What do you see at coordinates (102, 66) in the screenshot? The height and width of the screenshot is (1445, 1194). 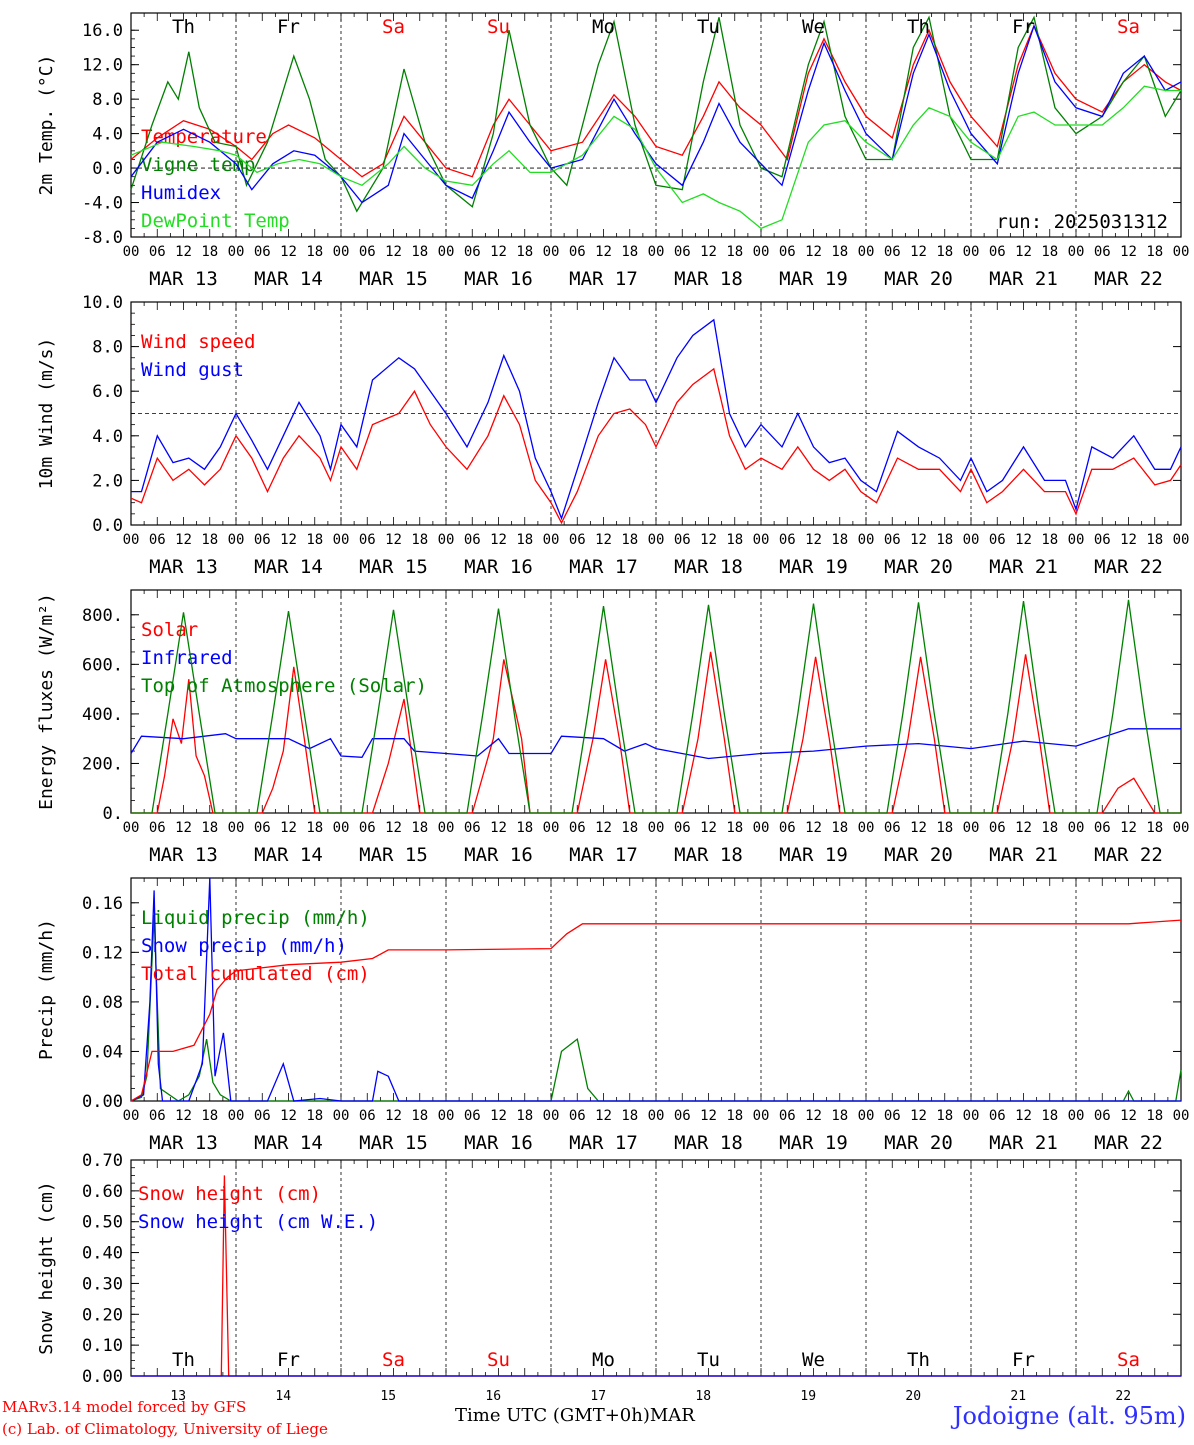 I see `panel-0-y-tick-label: 12.0` at bounding box center [102, 66].